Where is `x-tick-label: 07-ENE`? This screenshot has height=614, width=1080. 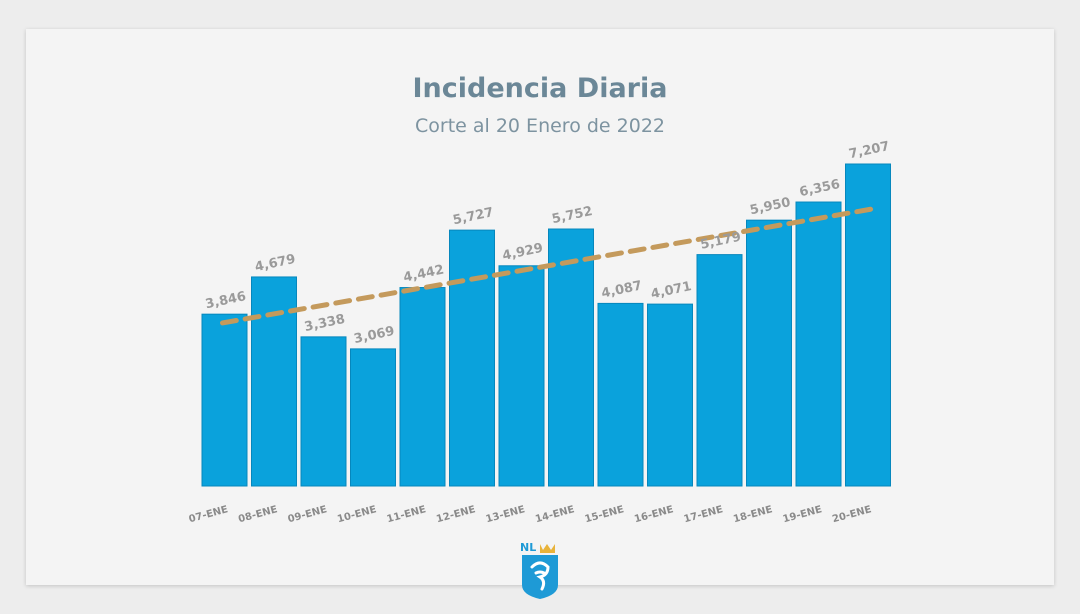 x-tick-label: 07-ENE is located at coordinates (209, 514).